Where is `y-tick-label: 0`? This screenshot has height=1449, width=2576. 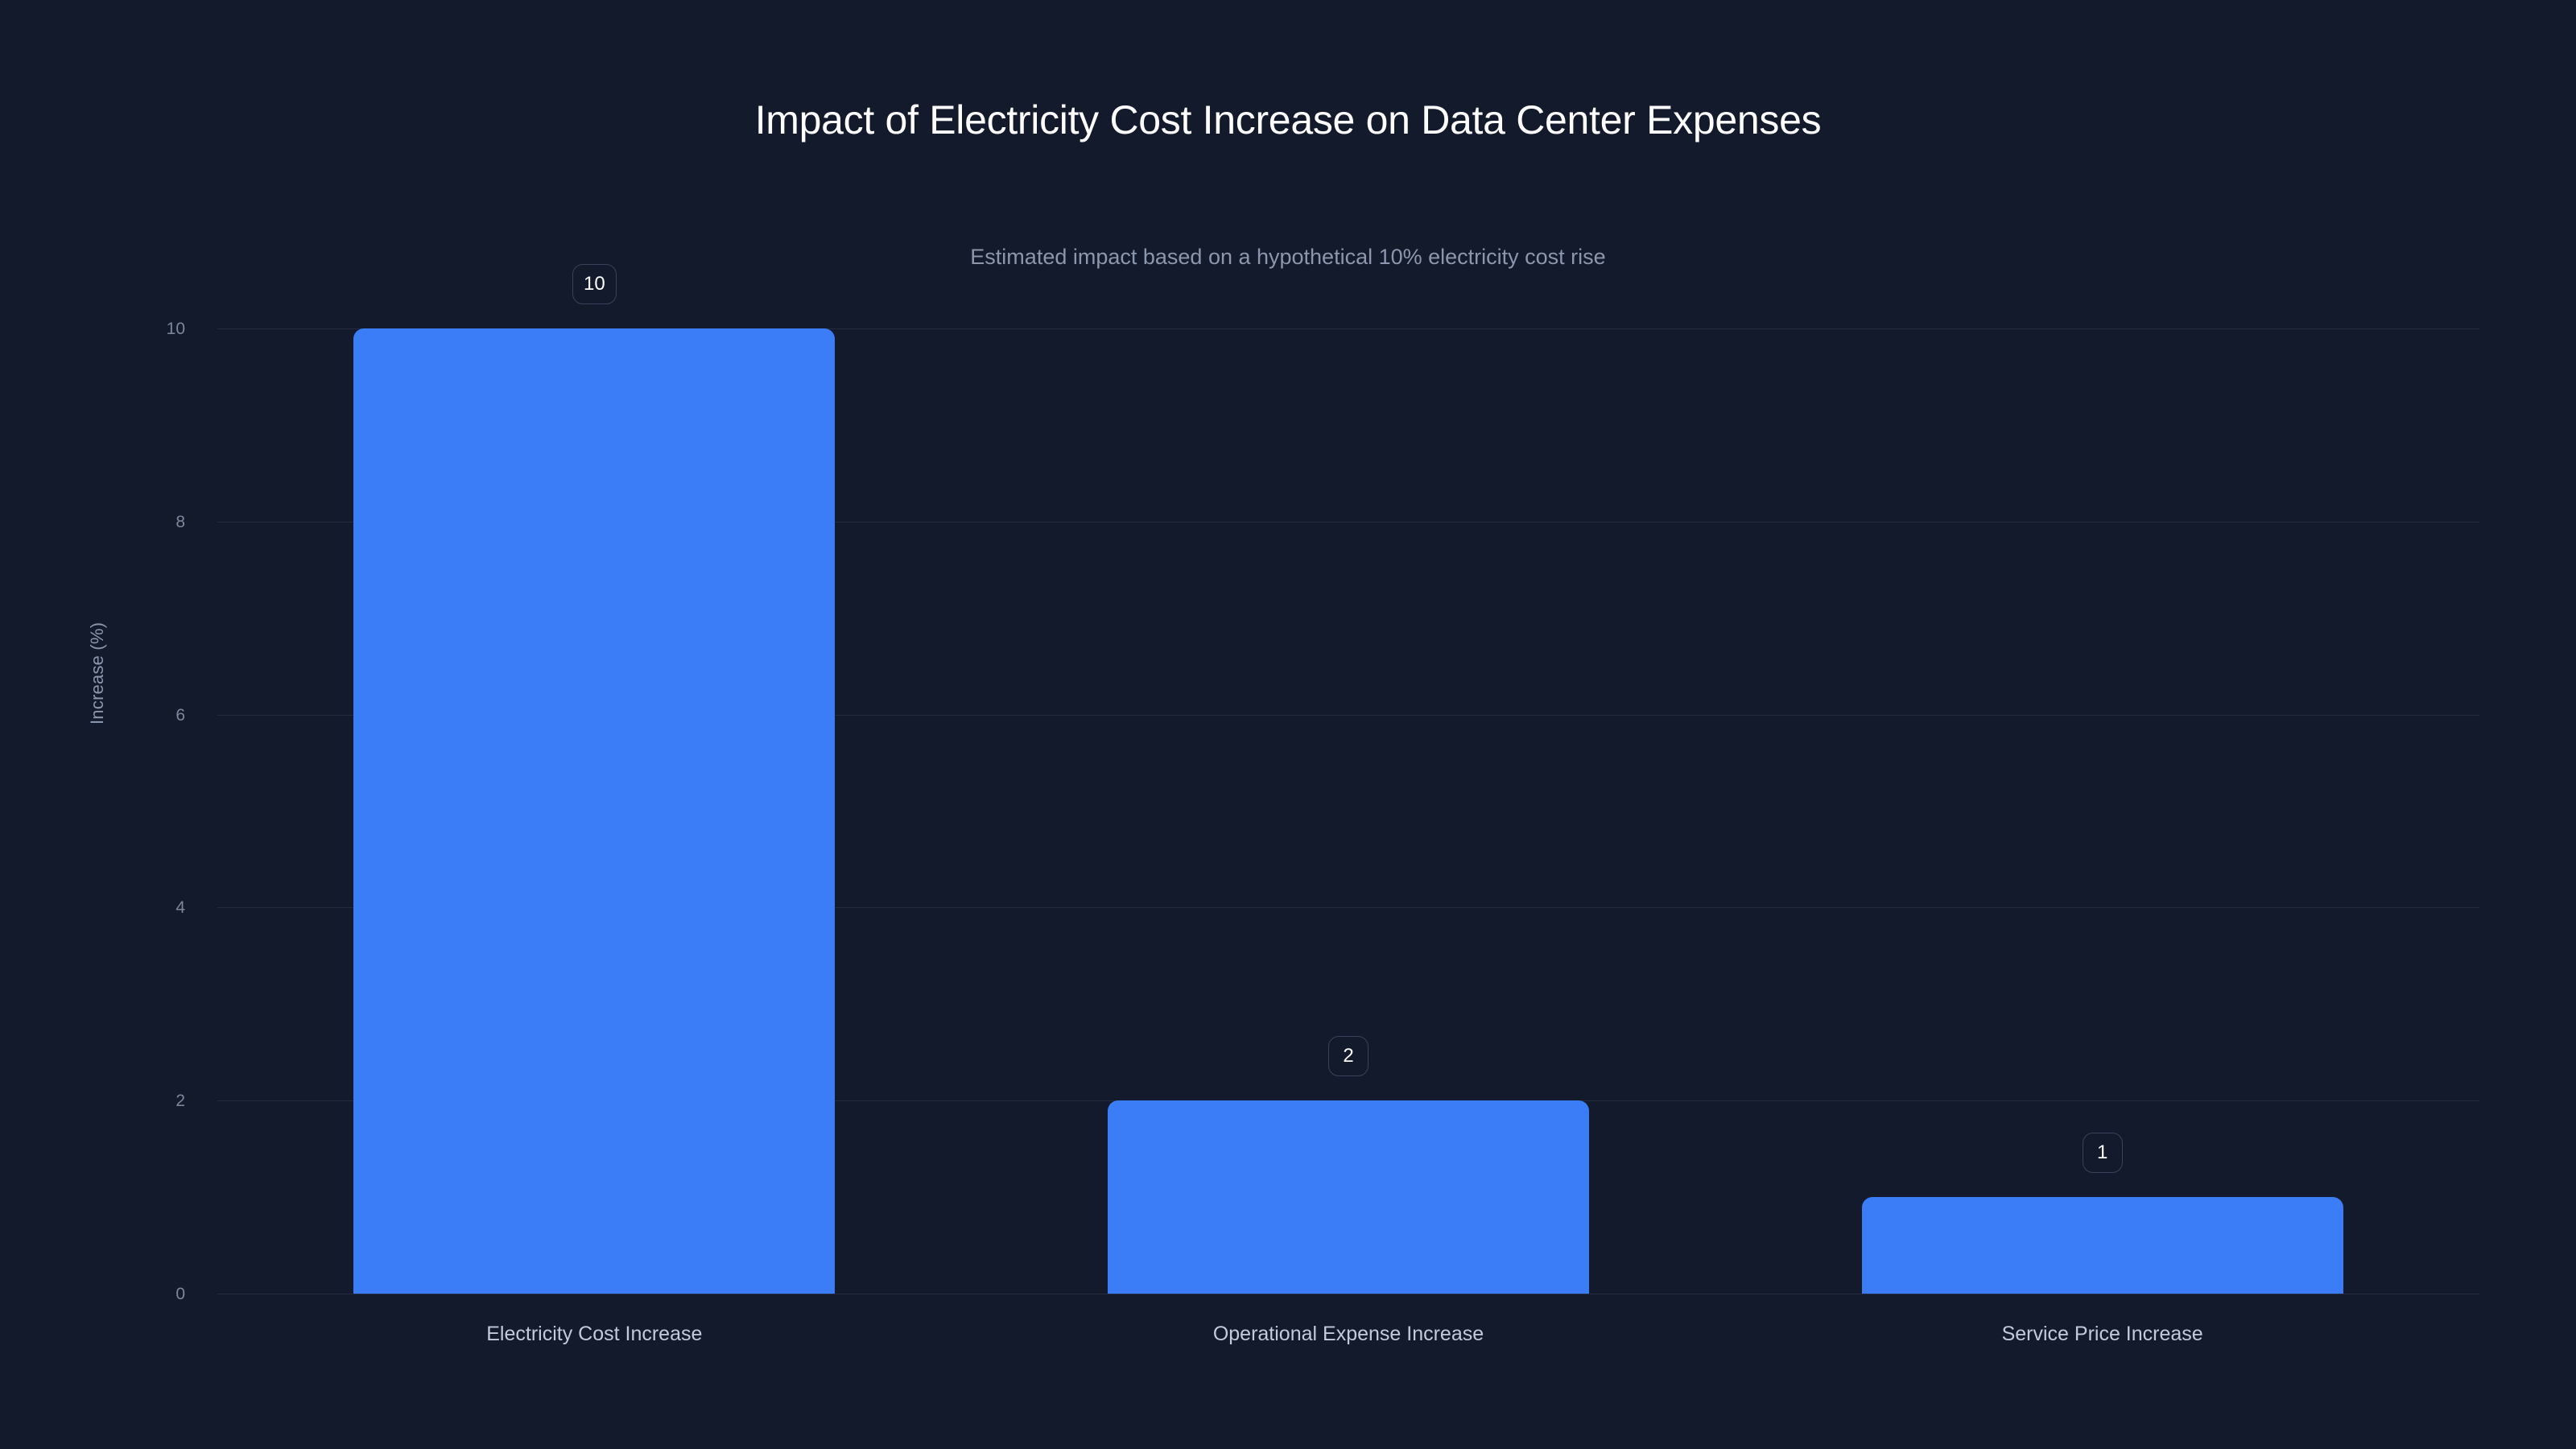 y-tick-label: 0 is located at coordinates (180, 1294).